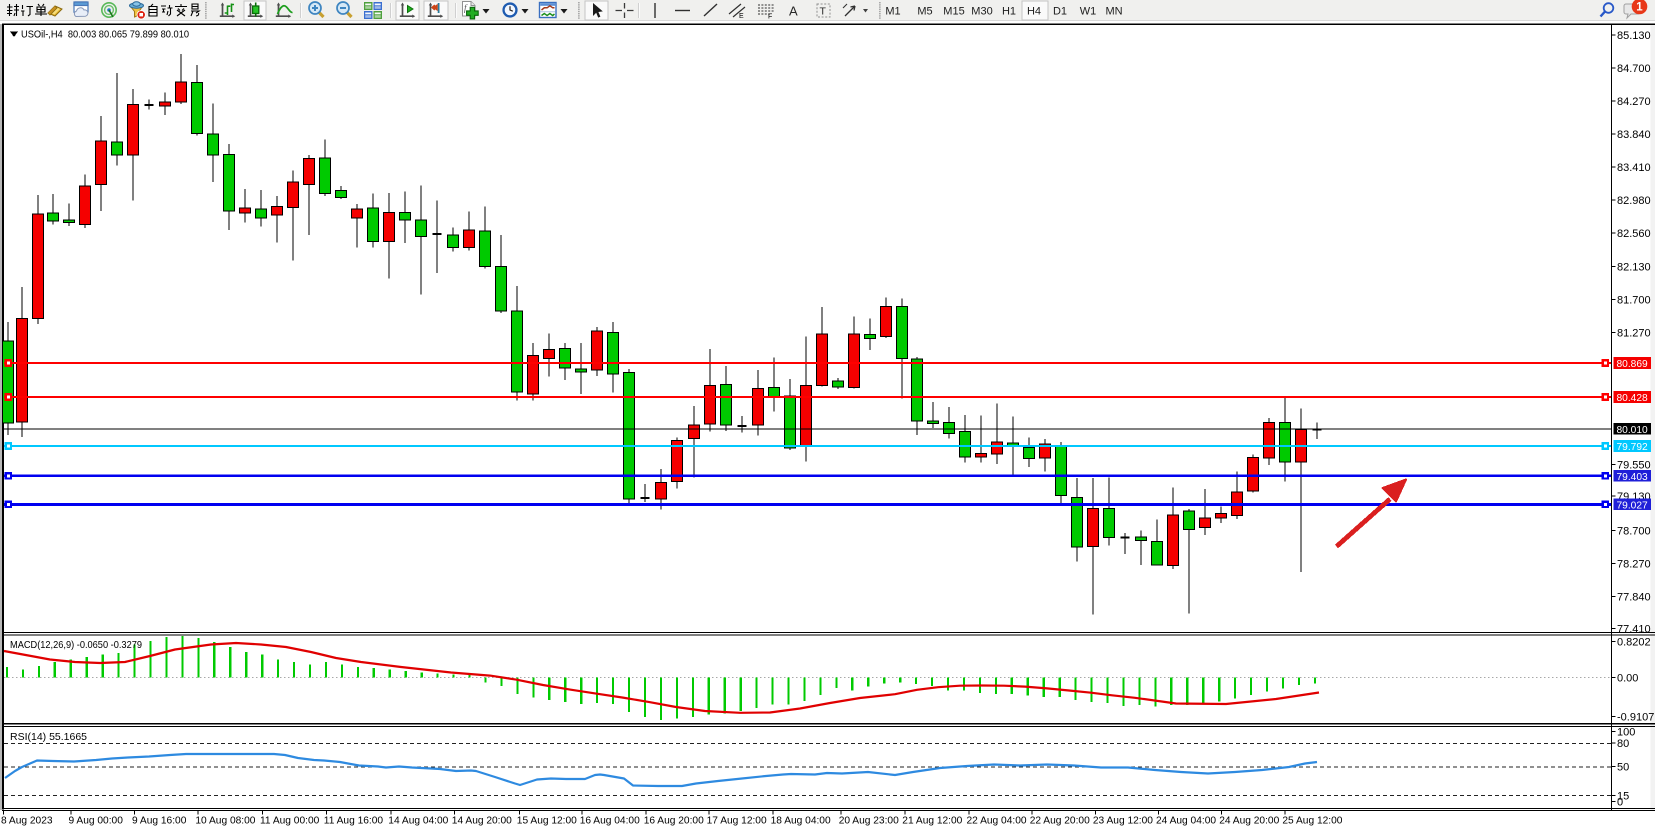 This screenshot has width=1655, height=832. Describe the element at coordinates (48, 737) in the screenshot. I see `svg-text: RSI(14) 55.1665` at that location.